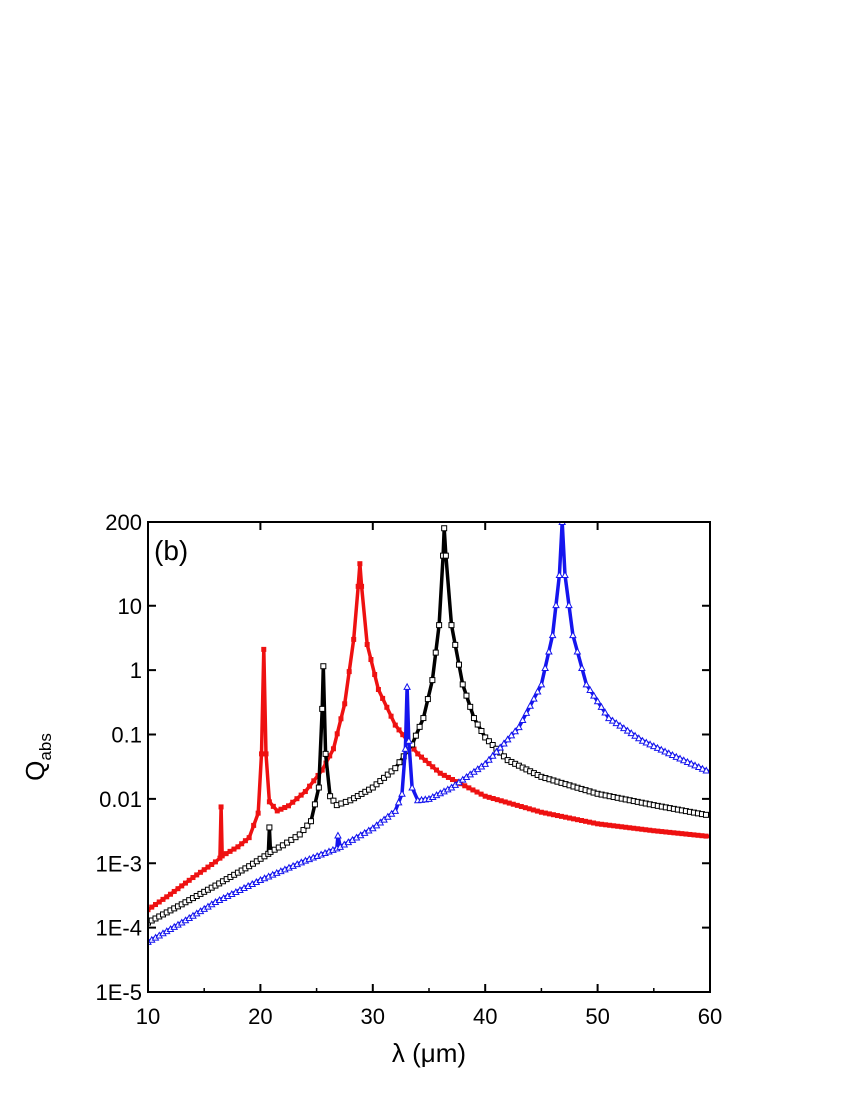 This screenshot has width=850, height=1100. Describe the element at coordinates (126, 735) in the screenshot. I see `y-tick-label: 0.1` at that location.